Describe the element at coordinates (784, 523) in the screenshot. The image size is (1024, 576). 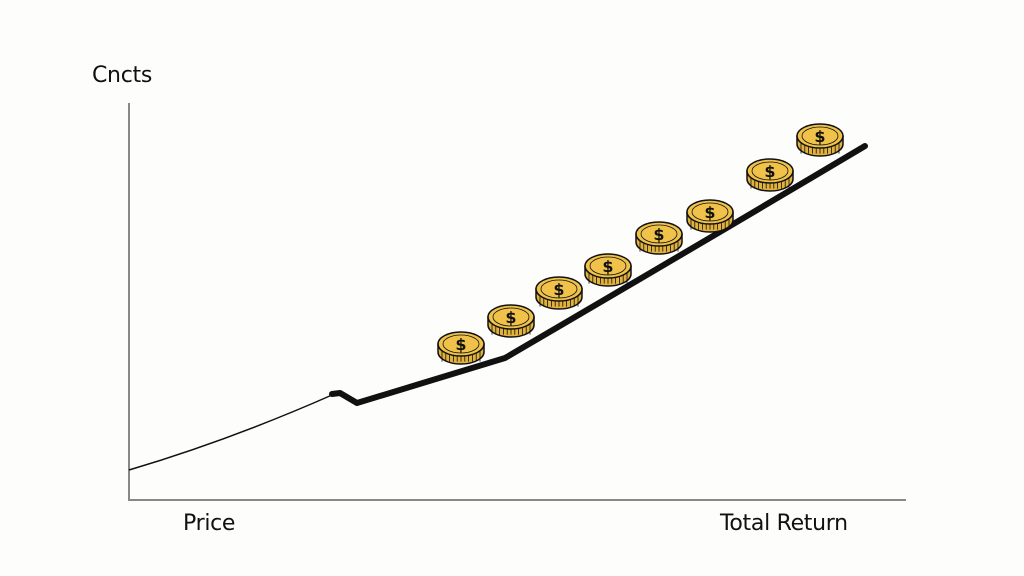
I see `x-axis-label-right: Total Return` at that location.